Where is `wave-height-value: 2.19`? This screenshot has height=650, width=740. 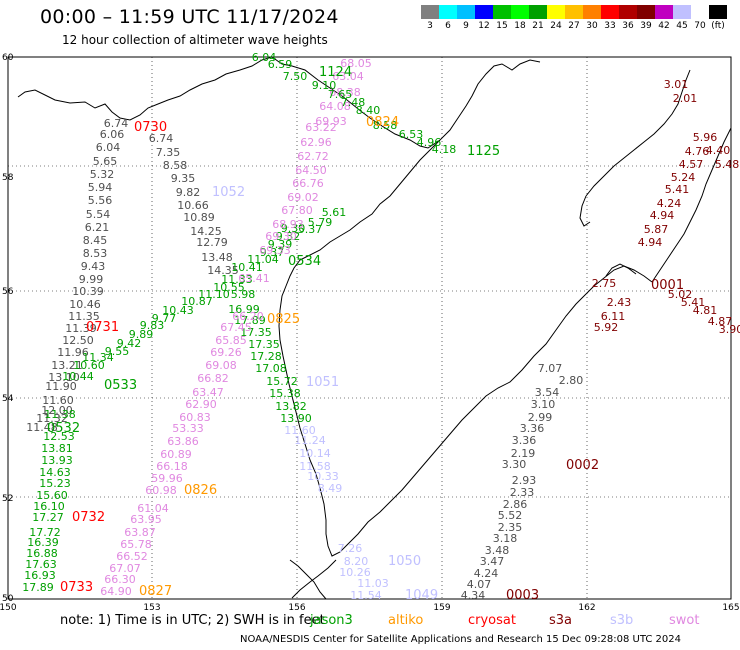
wave-height-value: 2.19 is located at coordinates (523, 453).